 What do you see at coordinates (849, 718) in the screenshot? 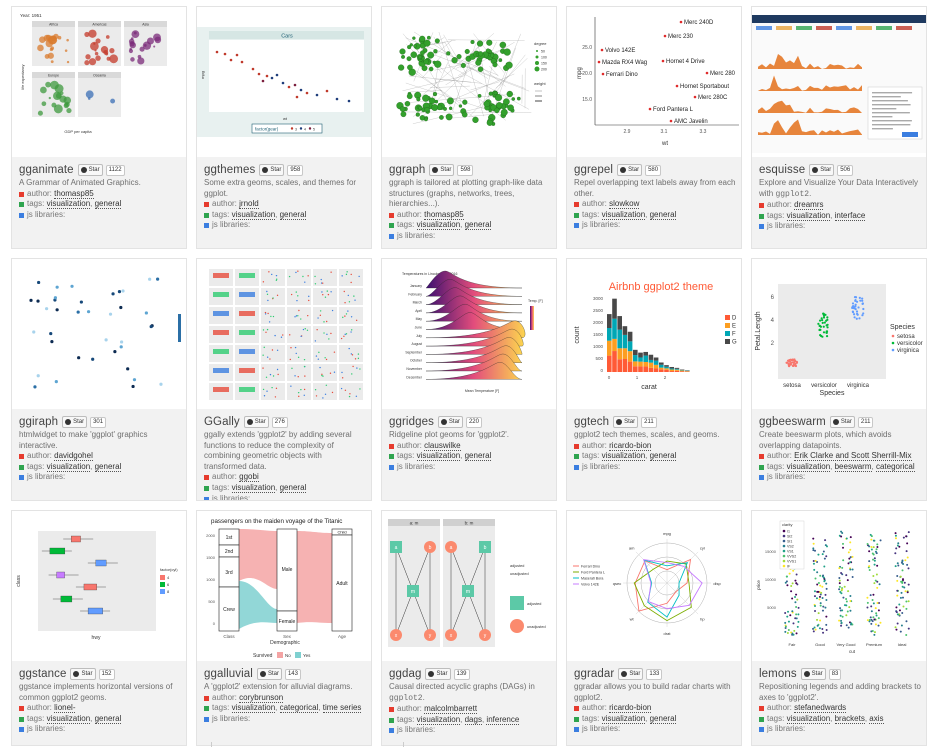
I see `tag-link: brackets` at bounding box center [849, 718].